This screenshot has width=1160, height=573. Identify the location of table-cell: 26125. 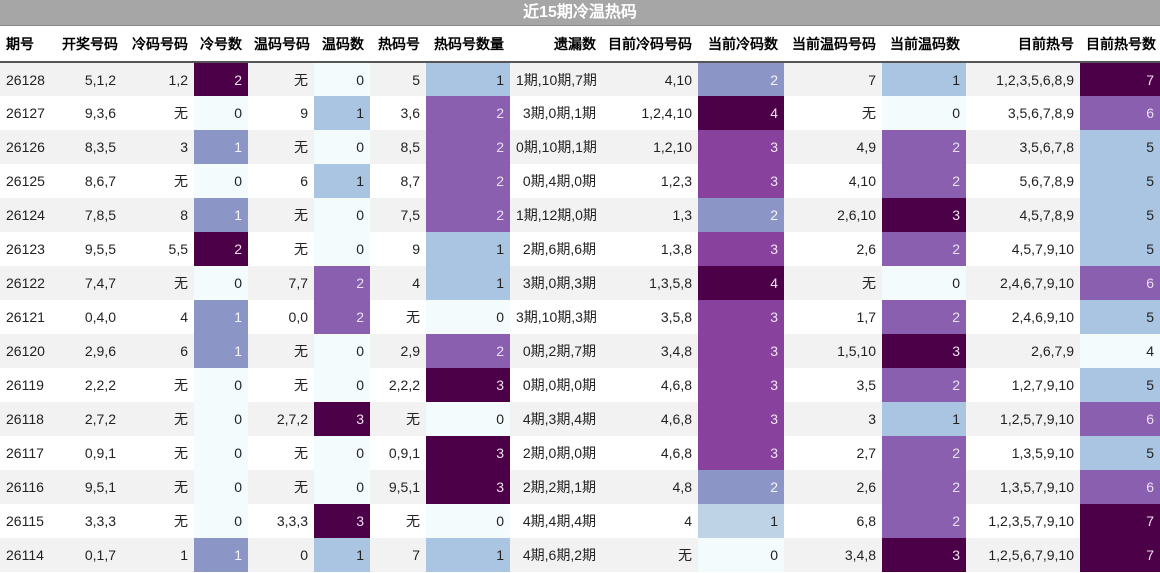
(28, 181).